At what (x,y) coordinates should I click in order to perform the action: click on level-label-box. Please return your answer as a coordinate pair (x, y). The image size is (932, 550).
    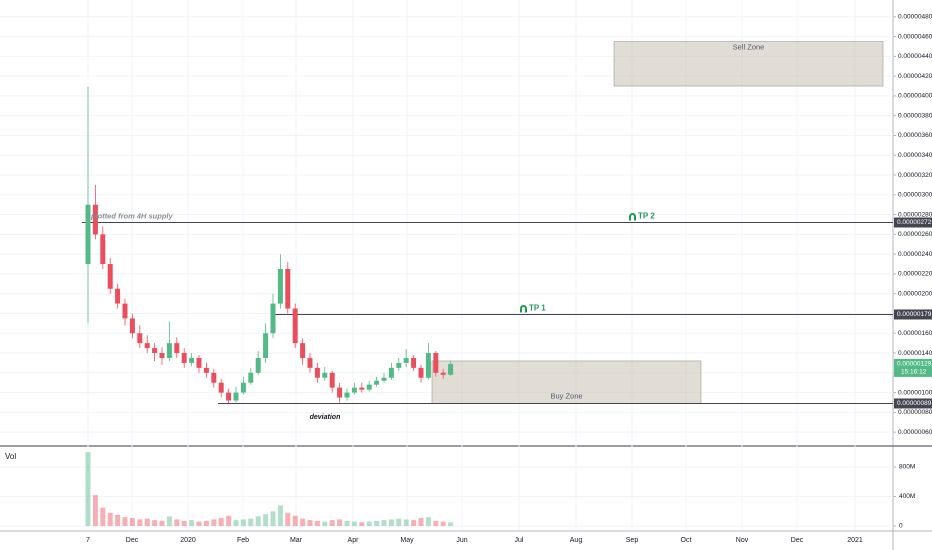
    Looking at the image, I should click on (913, 403).